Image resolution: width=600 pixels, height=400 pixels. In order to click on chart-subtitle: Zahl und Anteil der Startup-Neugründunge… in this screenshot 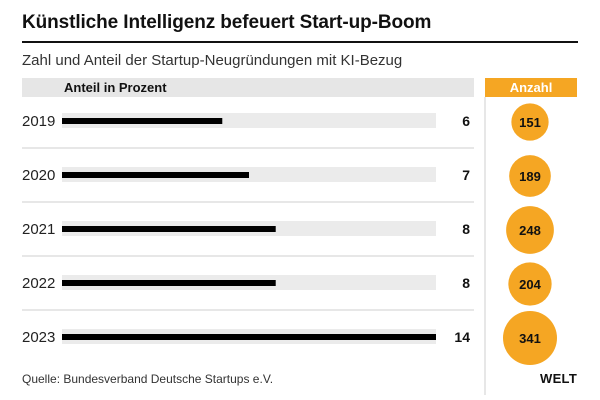, I will do `click(212, 60)`.